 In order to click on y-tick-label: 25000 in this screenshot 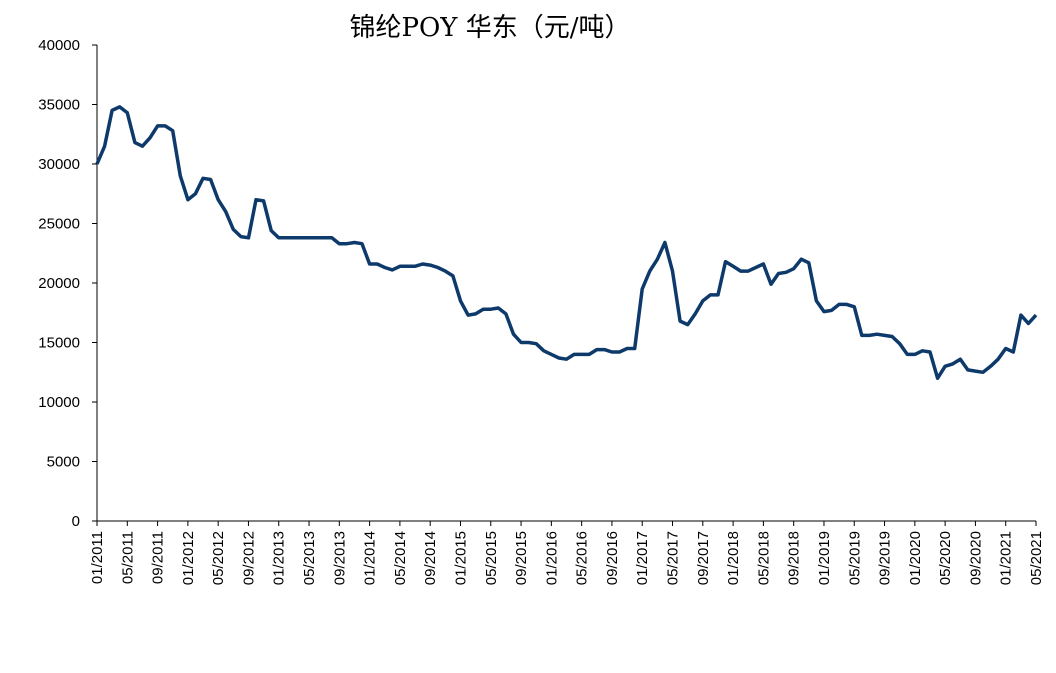, I will do `click(59, 224)`.